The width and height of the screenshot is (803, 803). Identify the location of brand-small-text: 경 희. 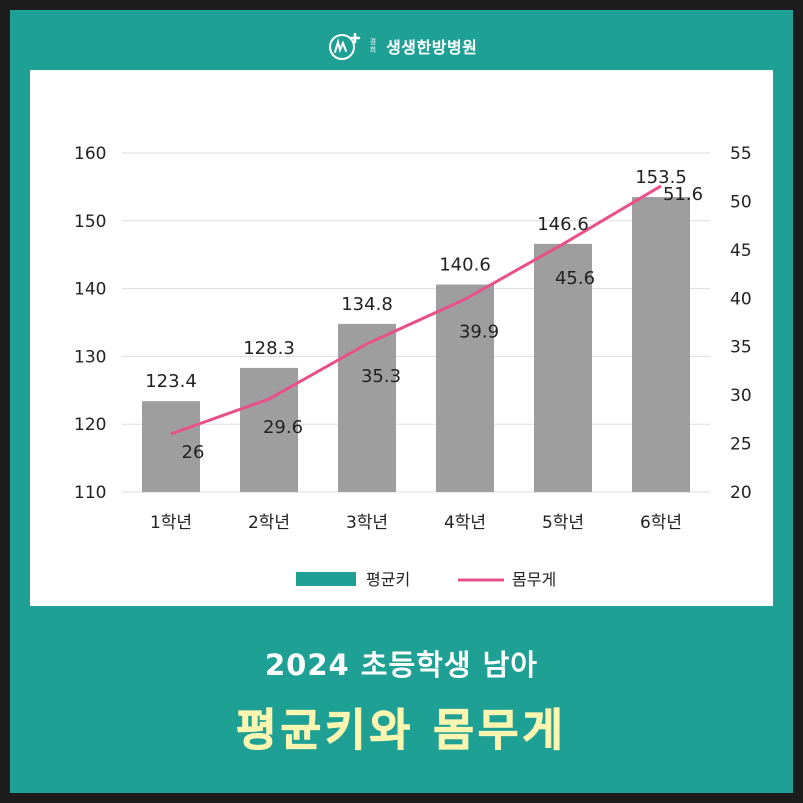
(373, 46).